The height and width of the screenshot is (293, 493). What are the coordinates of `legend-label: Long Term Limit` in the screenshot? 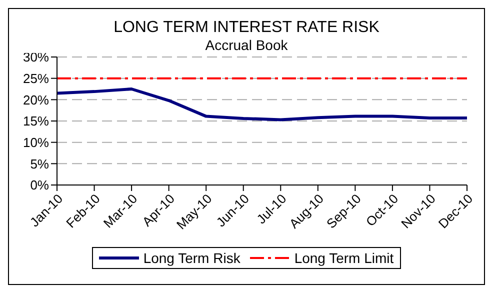 It's located at (343, 258).